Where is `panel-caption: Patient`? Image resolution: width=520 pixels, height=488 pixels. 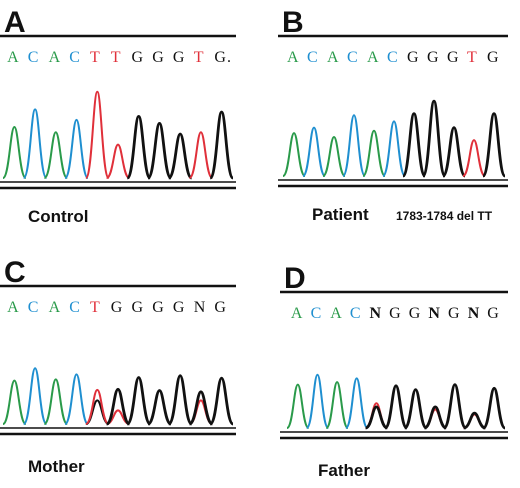
panel-caption: Patient is located at coordinates (340, 214).